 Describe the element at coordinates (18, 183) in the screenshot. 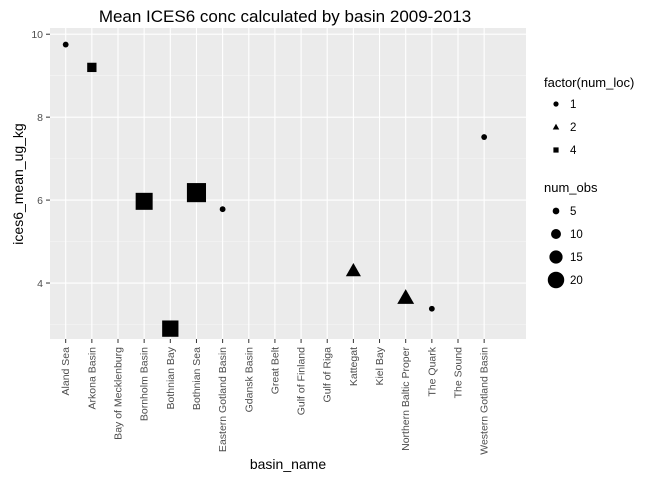

I see `y-axis-title: ices6_mean_ug_kg` at that location.